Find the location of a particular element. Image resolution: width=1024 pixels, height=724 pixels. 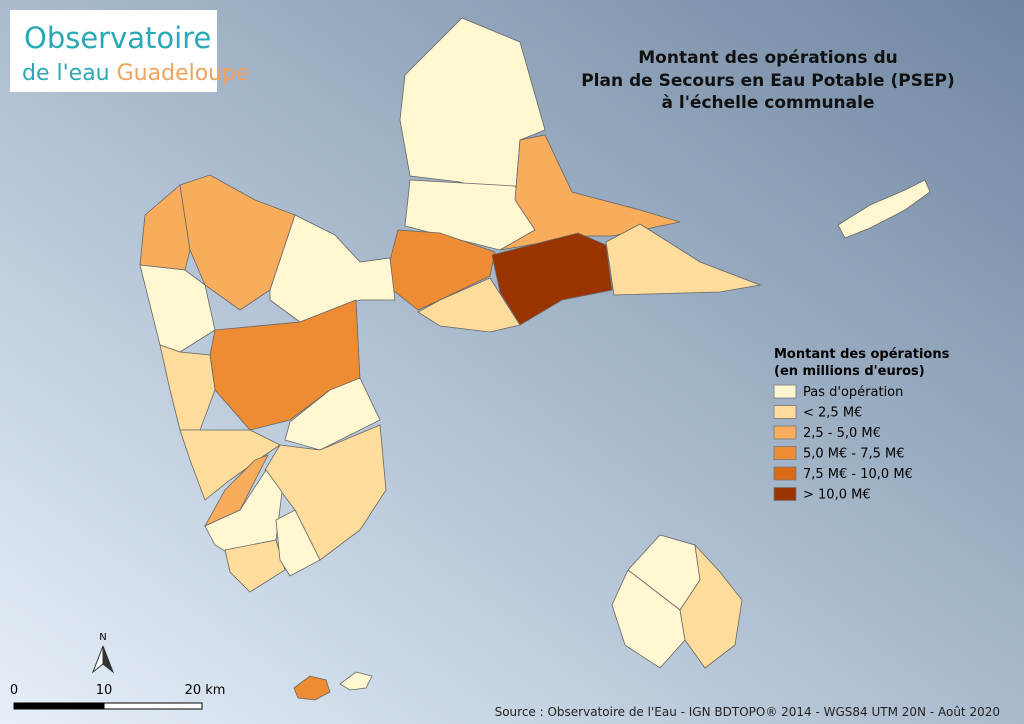

logo: Observatoire de l'eau Guadeloupe is located at coordinates (130, 51).